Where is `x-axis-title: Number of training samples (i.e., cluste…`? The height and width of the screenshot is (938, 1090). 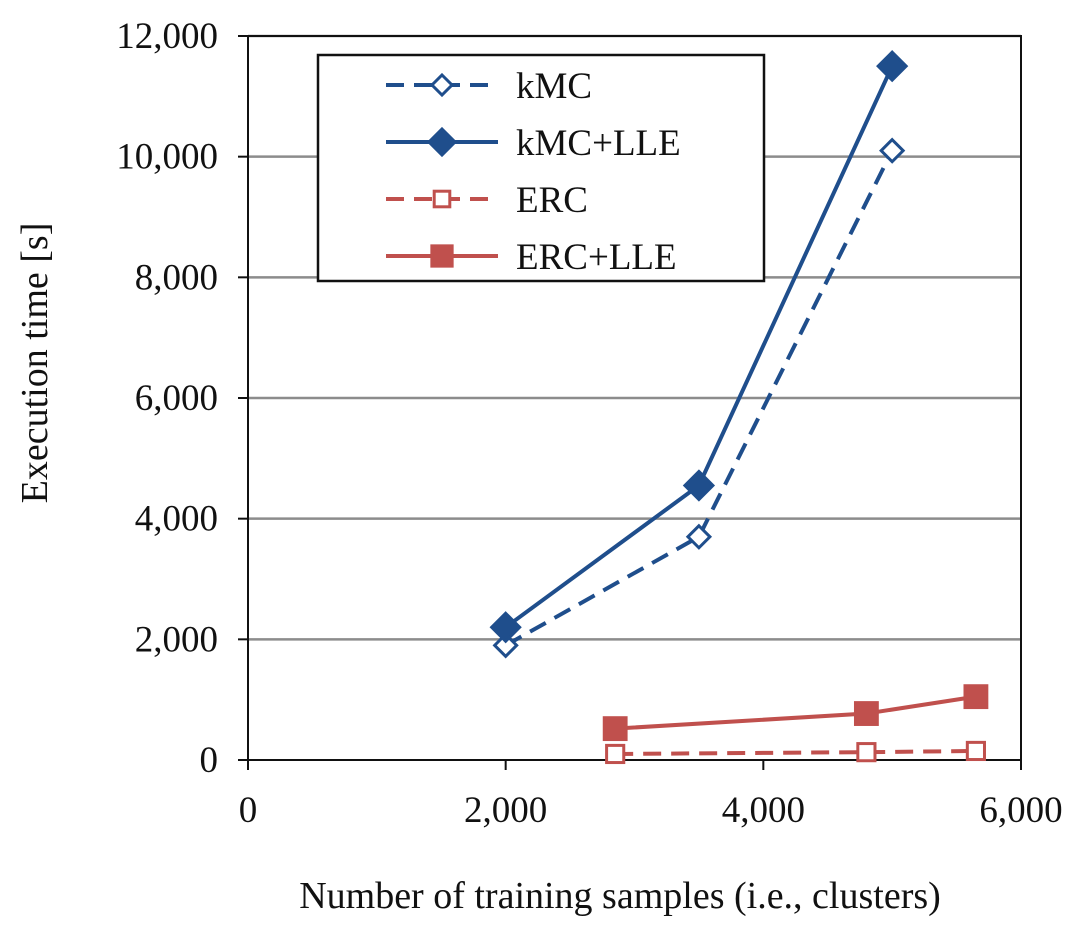
x-axis-title: Number of training samples (i.e., cluste… is located at coordinates (620, 896).